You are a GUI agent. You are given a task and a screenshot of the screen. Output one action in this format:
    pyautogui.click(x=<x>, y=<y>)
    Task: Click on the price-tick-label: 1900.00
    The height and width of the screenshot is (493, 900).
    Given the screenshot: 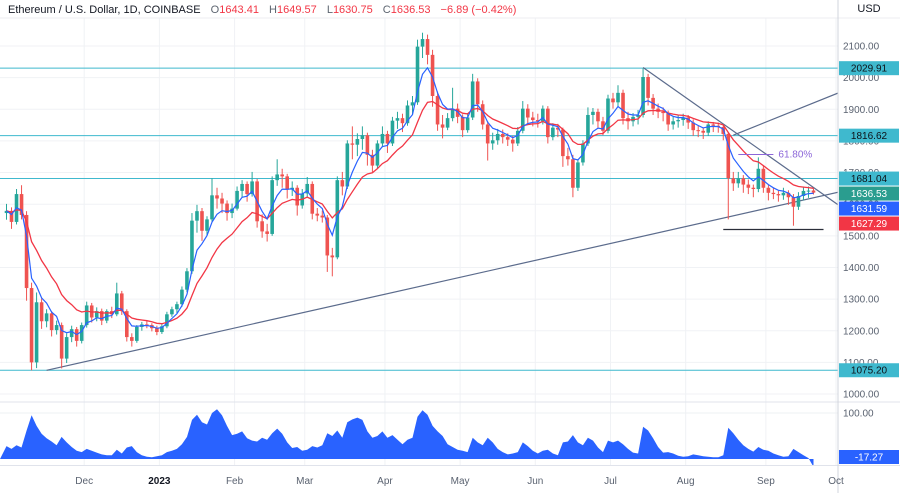 What is the action you would take?
    pyautogui.click(x=861, y=110)
    